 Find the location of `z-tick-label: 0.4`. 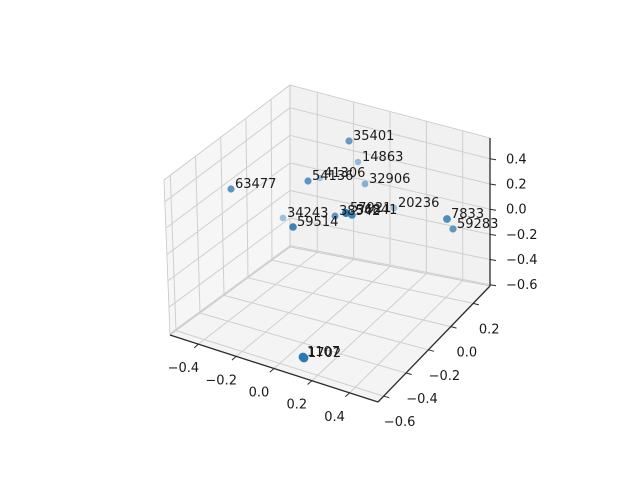

z-tick-label: 0.4 is located at coordinates (516, 159).